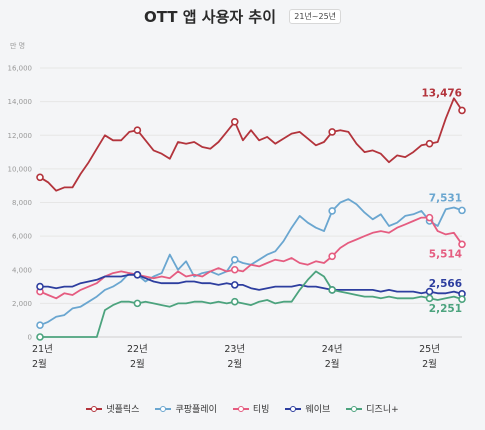  Describe the element at coordinates (429, 349) in the screenshot. I see `x-tick-label-year: 25년` at that location.